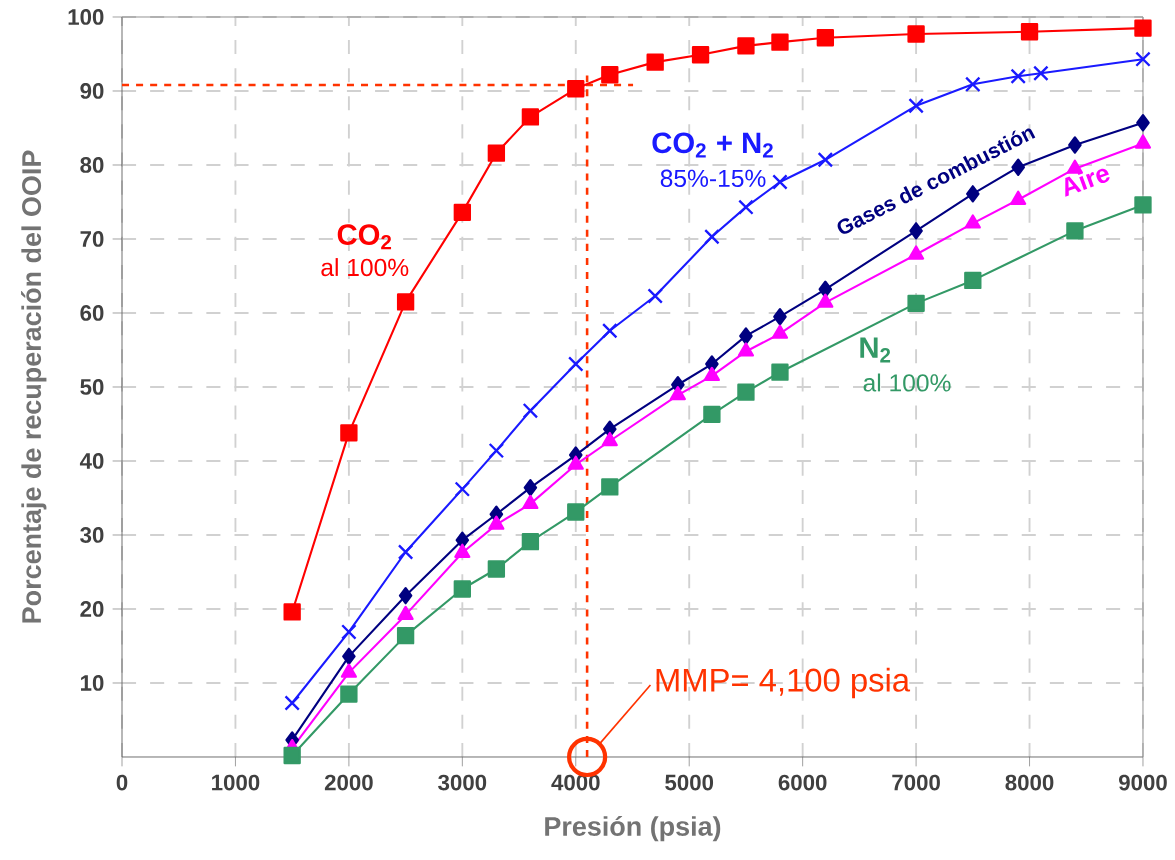 The width and height of the screenshot is (1175, 860). What do you see at coordinates (689, 782) in the screenshot?
I see `x-tick-label: 5000` at bounding box center [689, 782].